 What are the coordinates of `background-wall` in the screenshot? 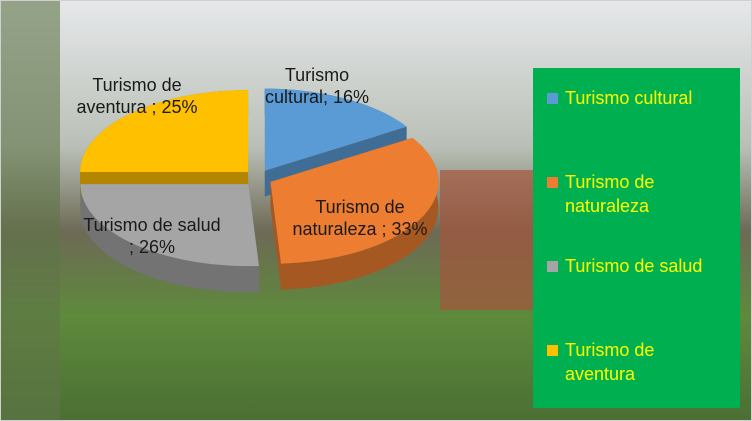 It's located at (490, 240).